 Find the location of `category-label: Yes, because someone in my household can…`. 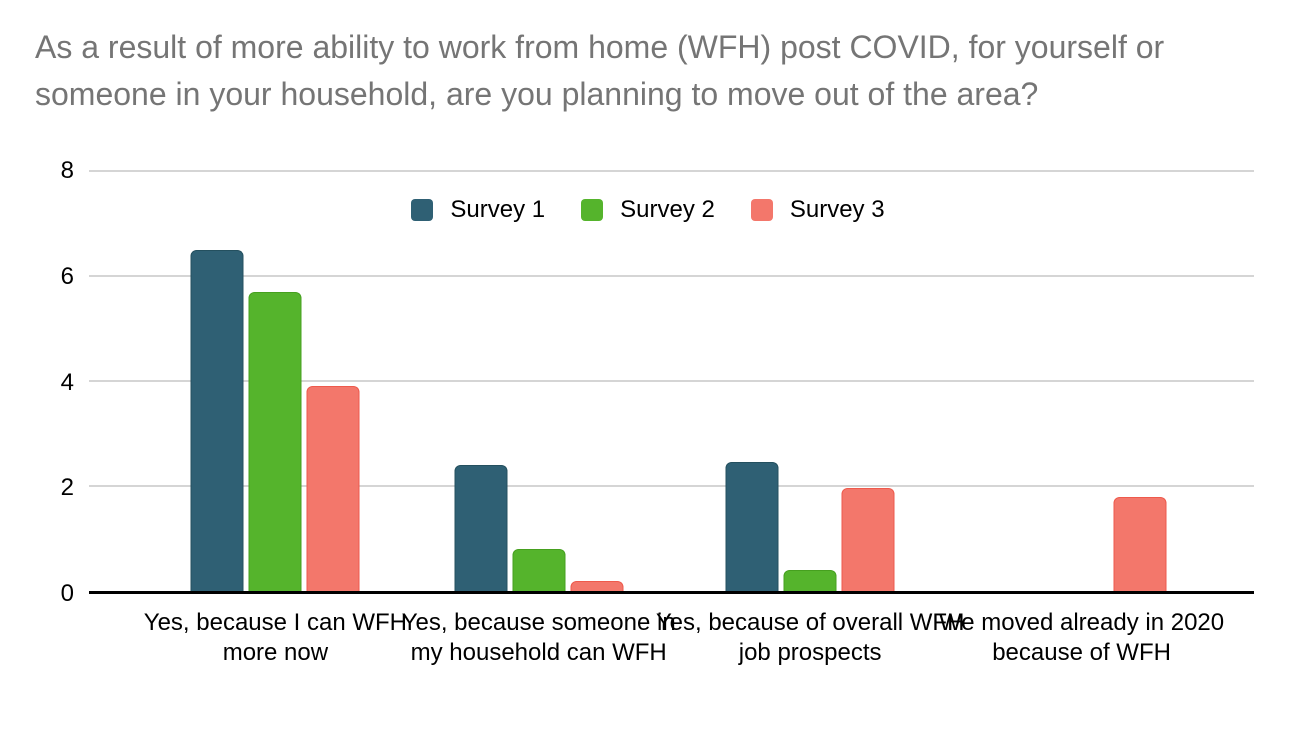

category-label: Yes, because someone in my household can… is located at coordinates (538, 637).